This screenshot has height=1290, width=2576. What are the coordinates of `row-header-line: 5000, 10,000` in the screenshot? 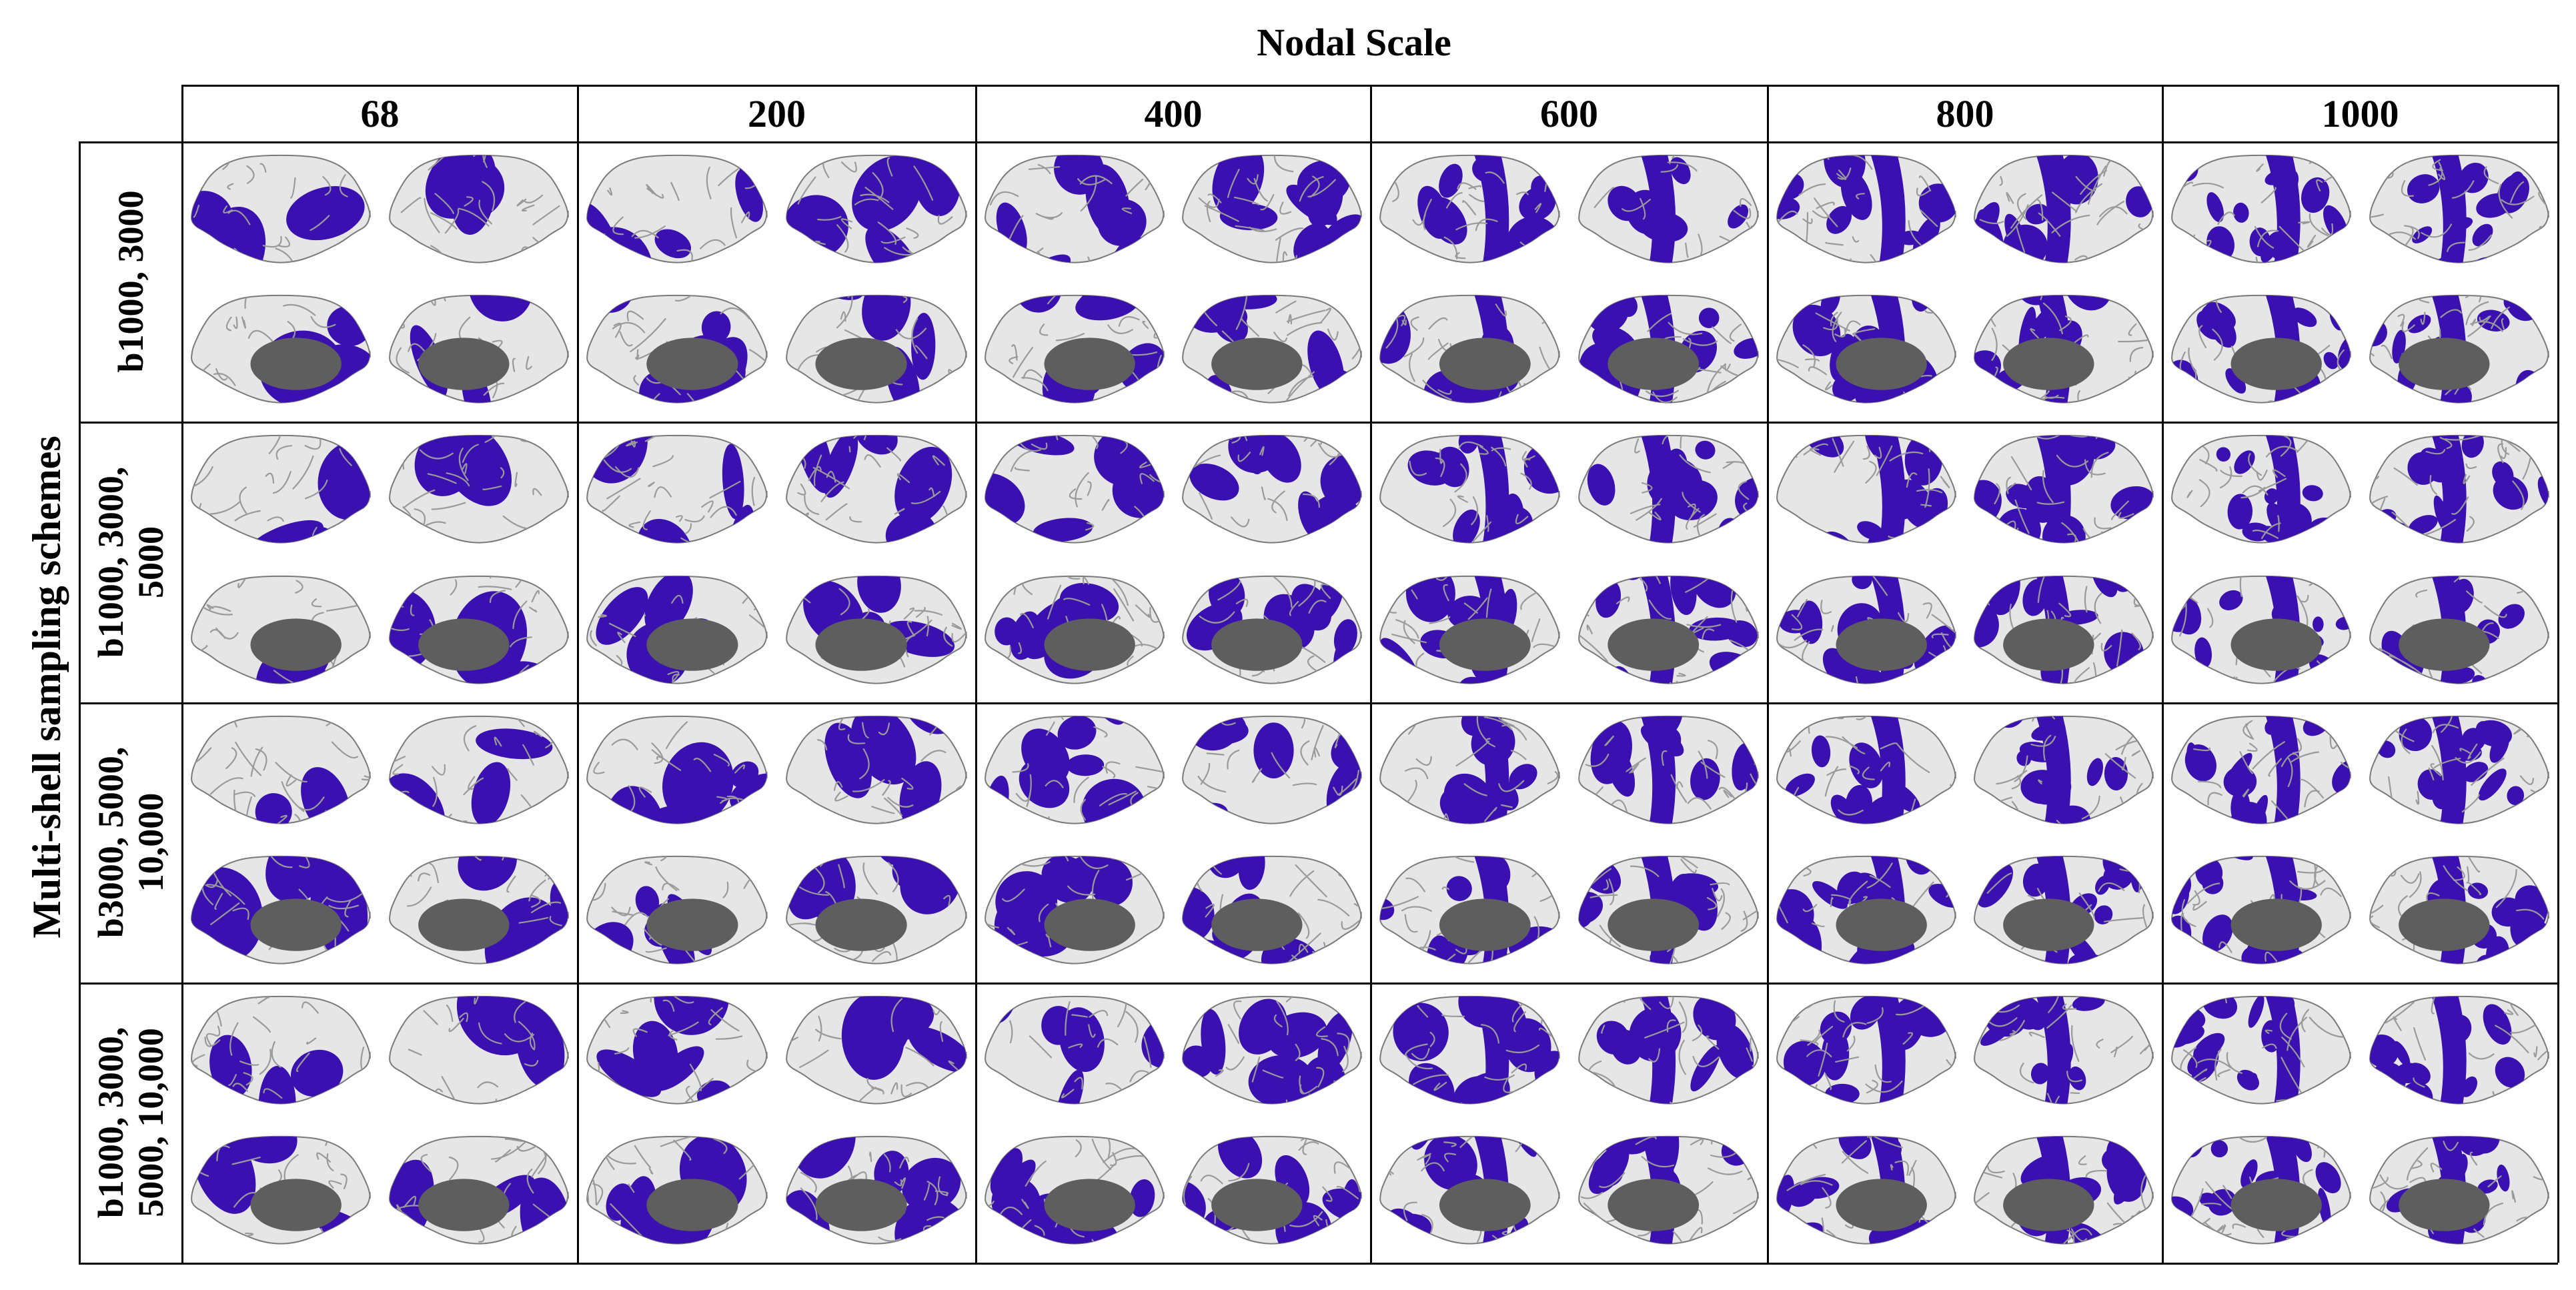 It's located at (150, 1122).